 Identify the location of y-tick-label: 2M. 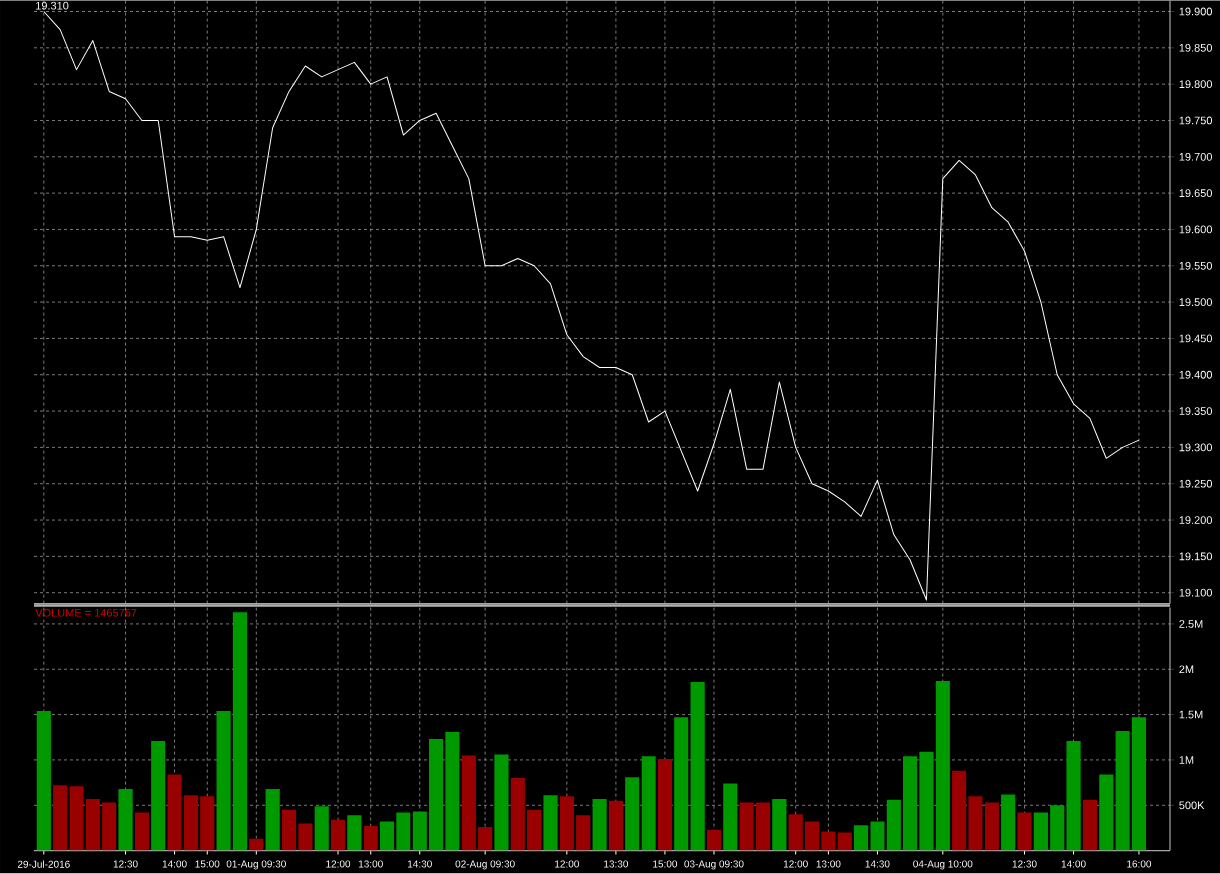
(1186, 669).